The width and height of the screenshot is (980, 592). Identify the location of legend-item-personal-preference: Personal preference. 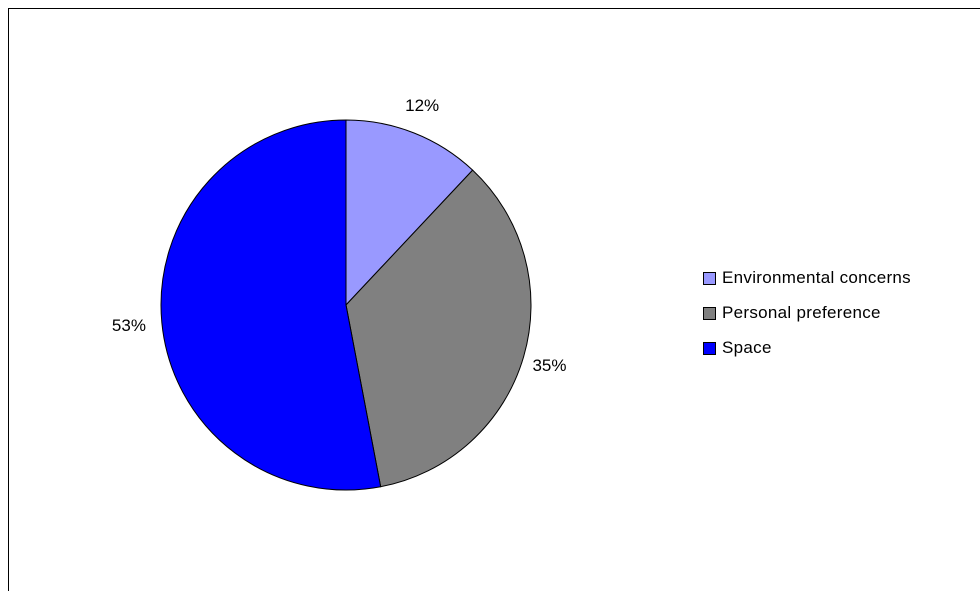
(807, 313).